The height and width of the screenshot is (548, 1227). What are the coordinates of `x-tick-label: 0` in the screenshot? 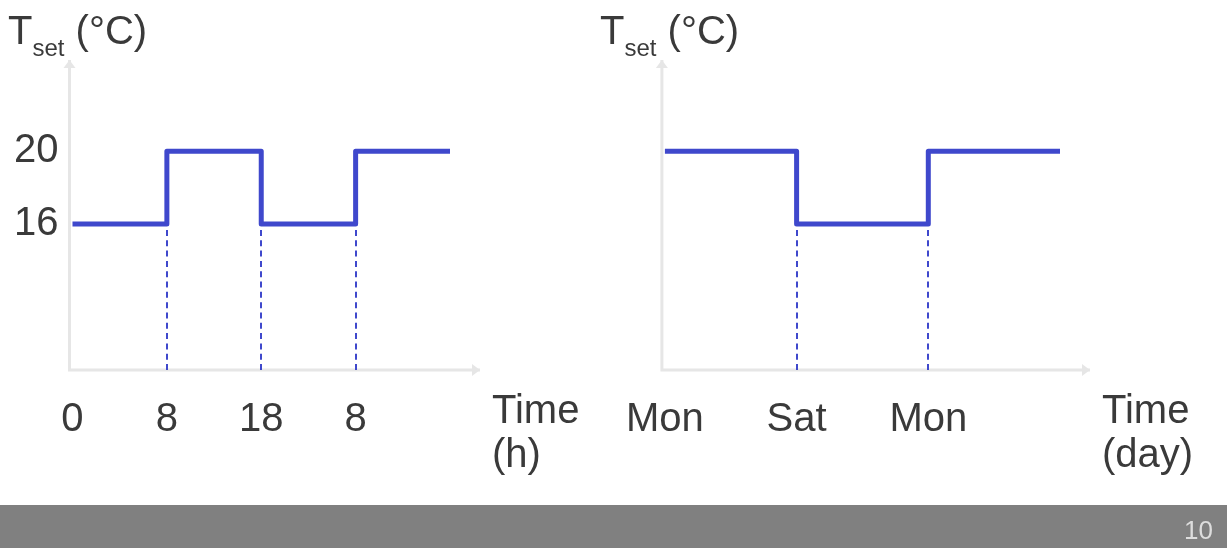 It's located at (72, 417).